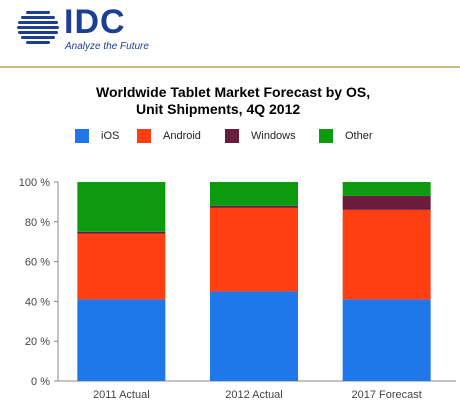 The image size is (460, 409). Describe the element at coordinates (40, 382) in the screenshot. I see `y-tick-label: 0 %` at that location.